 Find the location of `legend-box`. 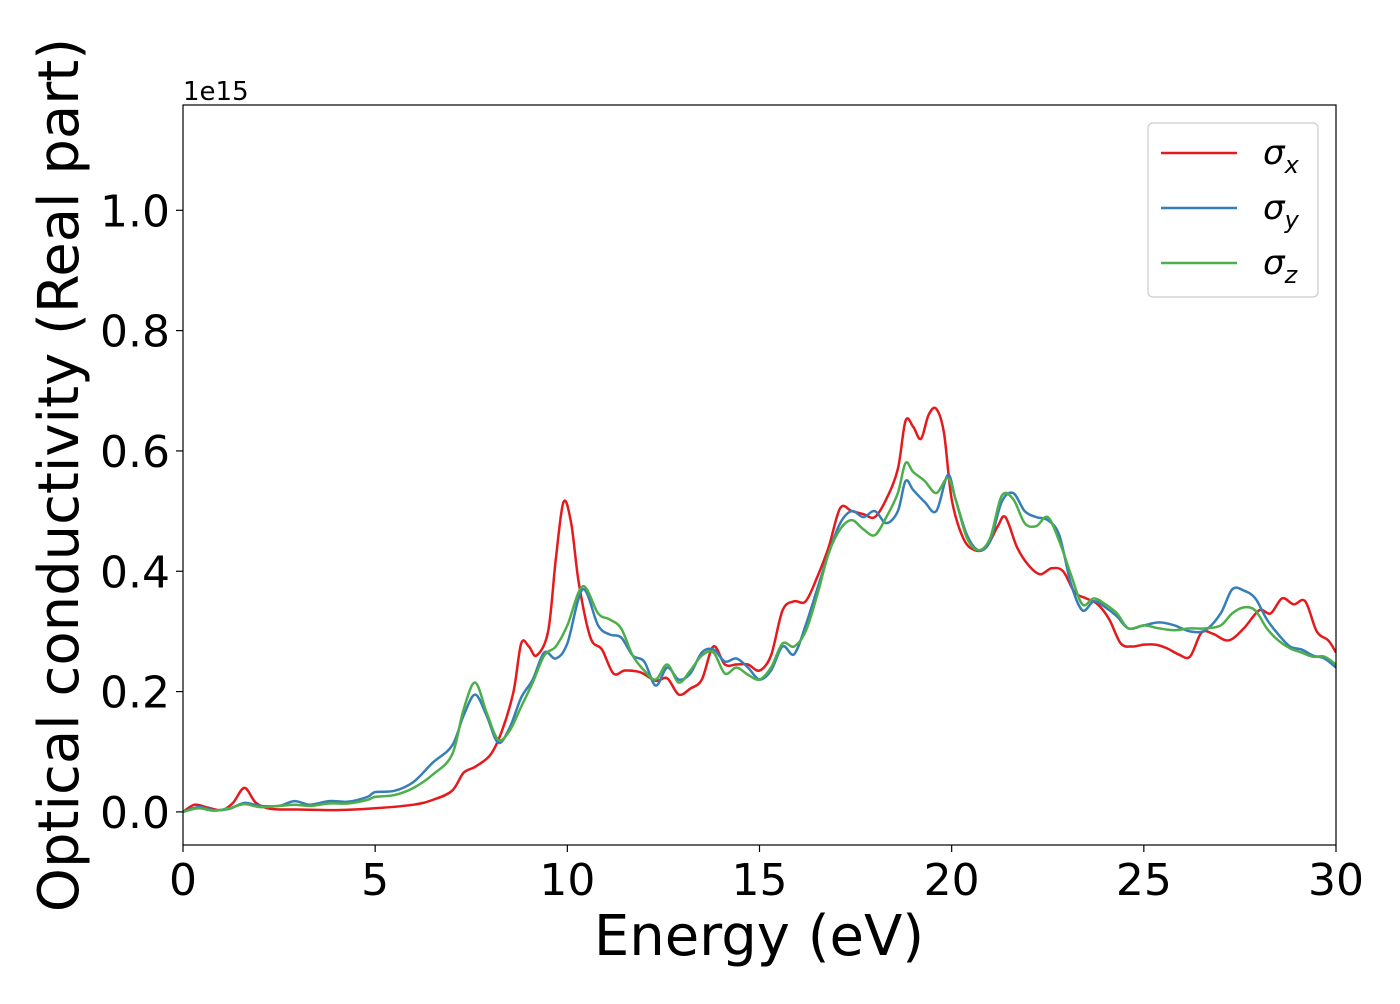

legend-box is located at coordinates (1233, 210).